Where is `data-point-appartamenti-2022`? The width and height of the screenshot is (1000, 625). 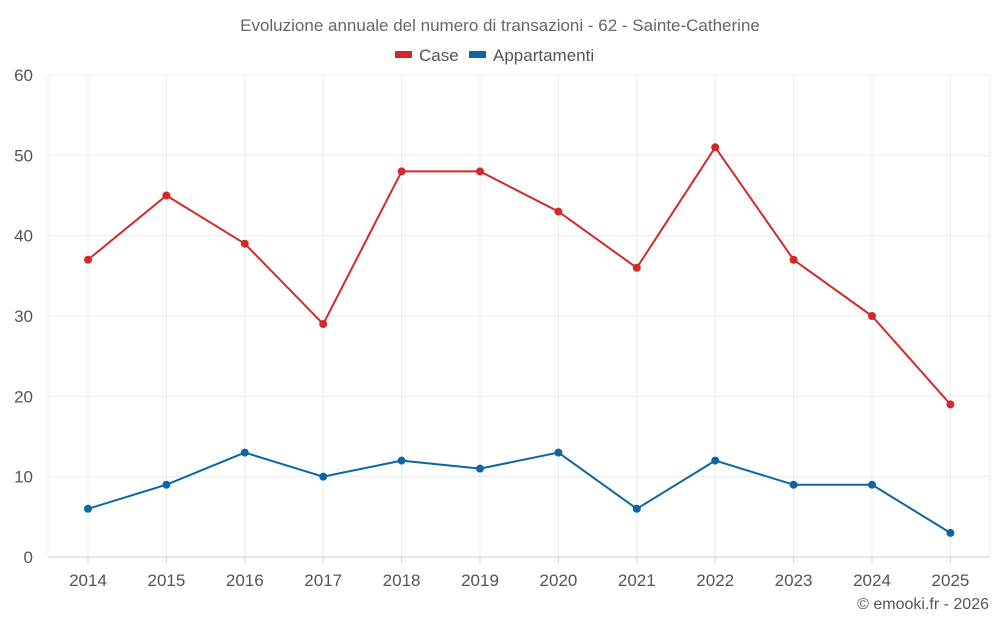
data-point-appartamenti-2022 is located at coordinates (715, 460).